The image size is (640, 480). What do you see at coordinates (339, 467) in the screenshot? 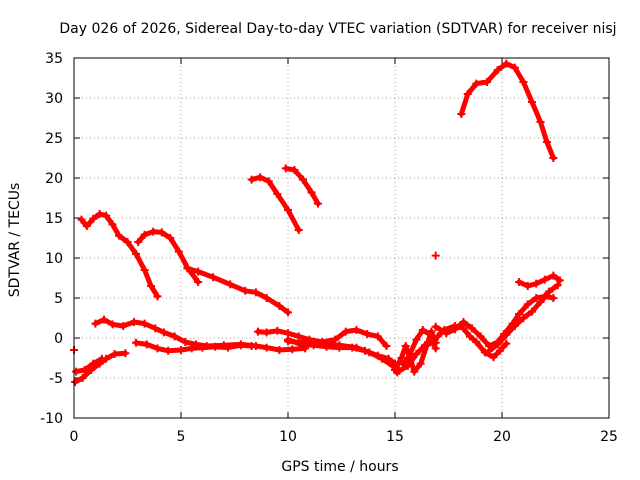
I see `x-axis-label: GPS time / hours` at bounding box center [339, 467].